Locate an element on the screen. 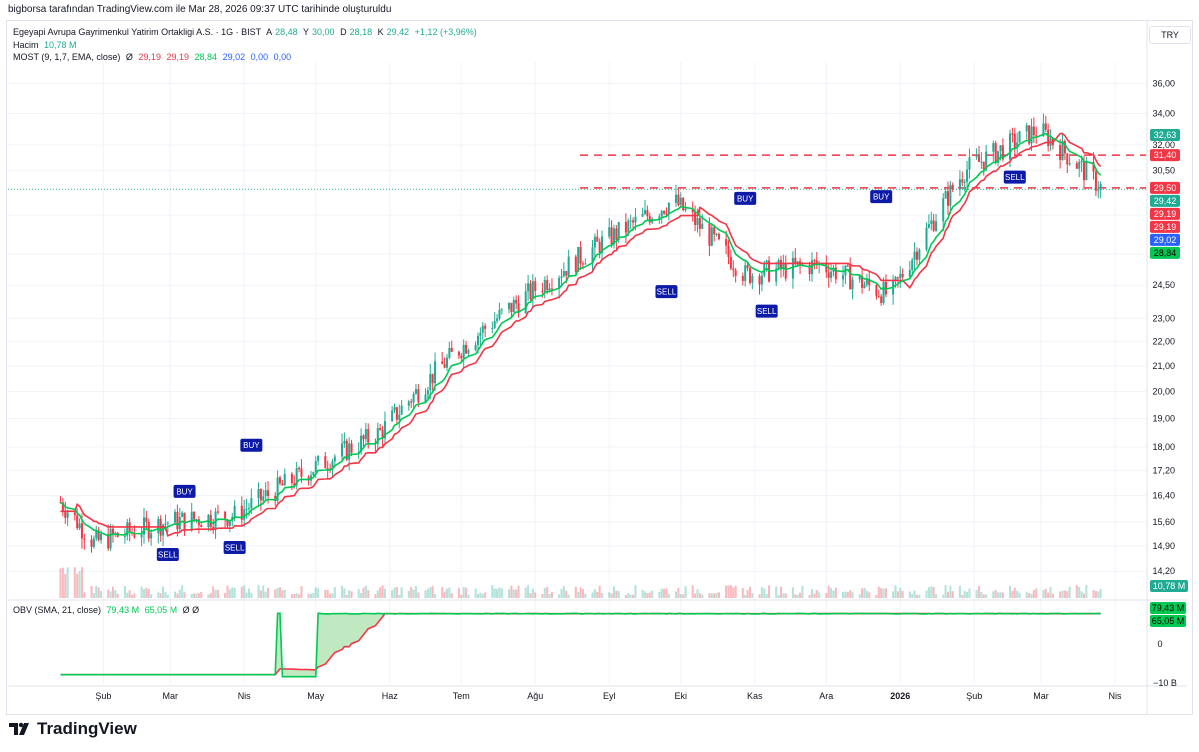  most-value-5: 0,00 is located at coordinates (259, 57).